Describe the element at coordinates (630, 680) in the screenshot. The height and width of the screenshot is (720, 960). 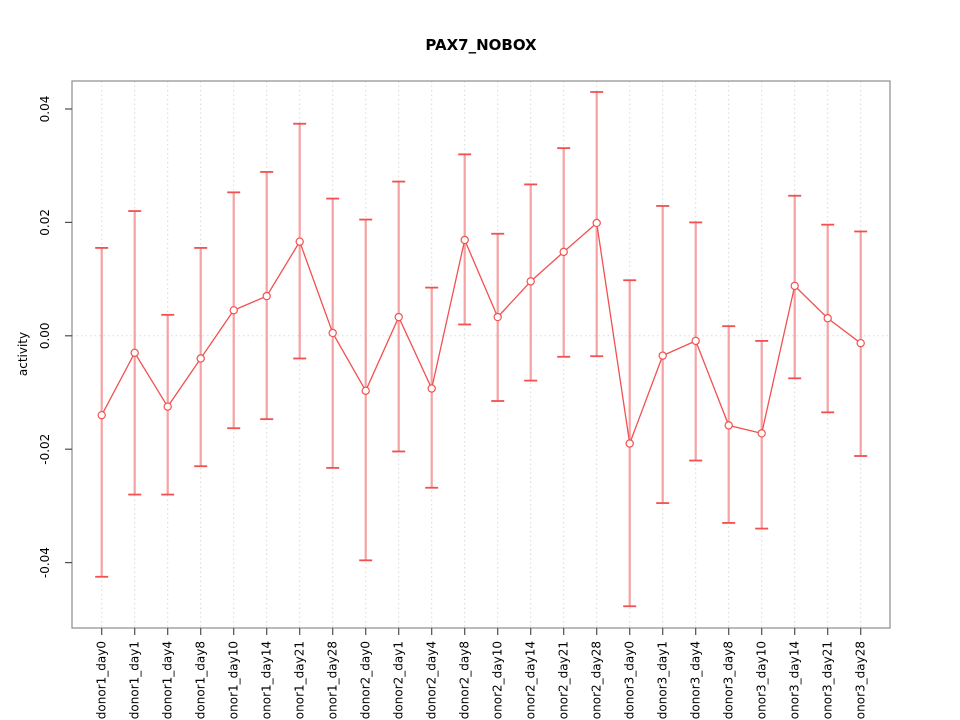
I see `x-tick-label: donor3_day0` at that location.